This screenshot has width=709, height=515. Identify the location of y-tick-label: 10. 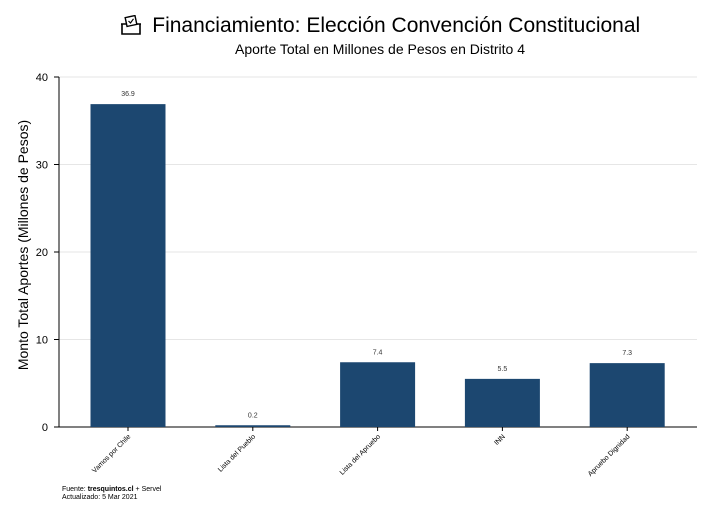
(42, 341).